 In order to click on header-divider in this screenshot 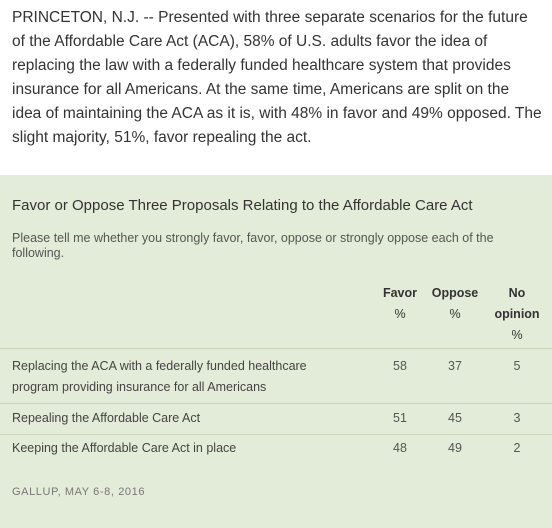, I will do `click(276, 348)`.